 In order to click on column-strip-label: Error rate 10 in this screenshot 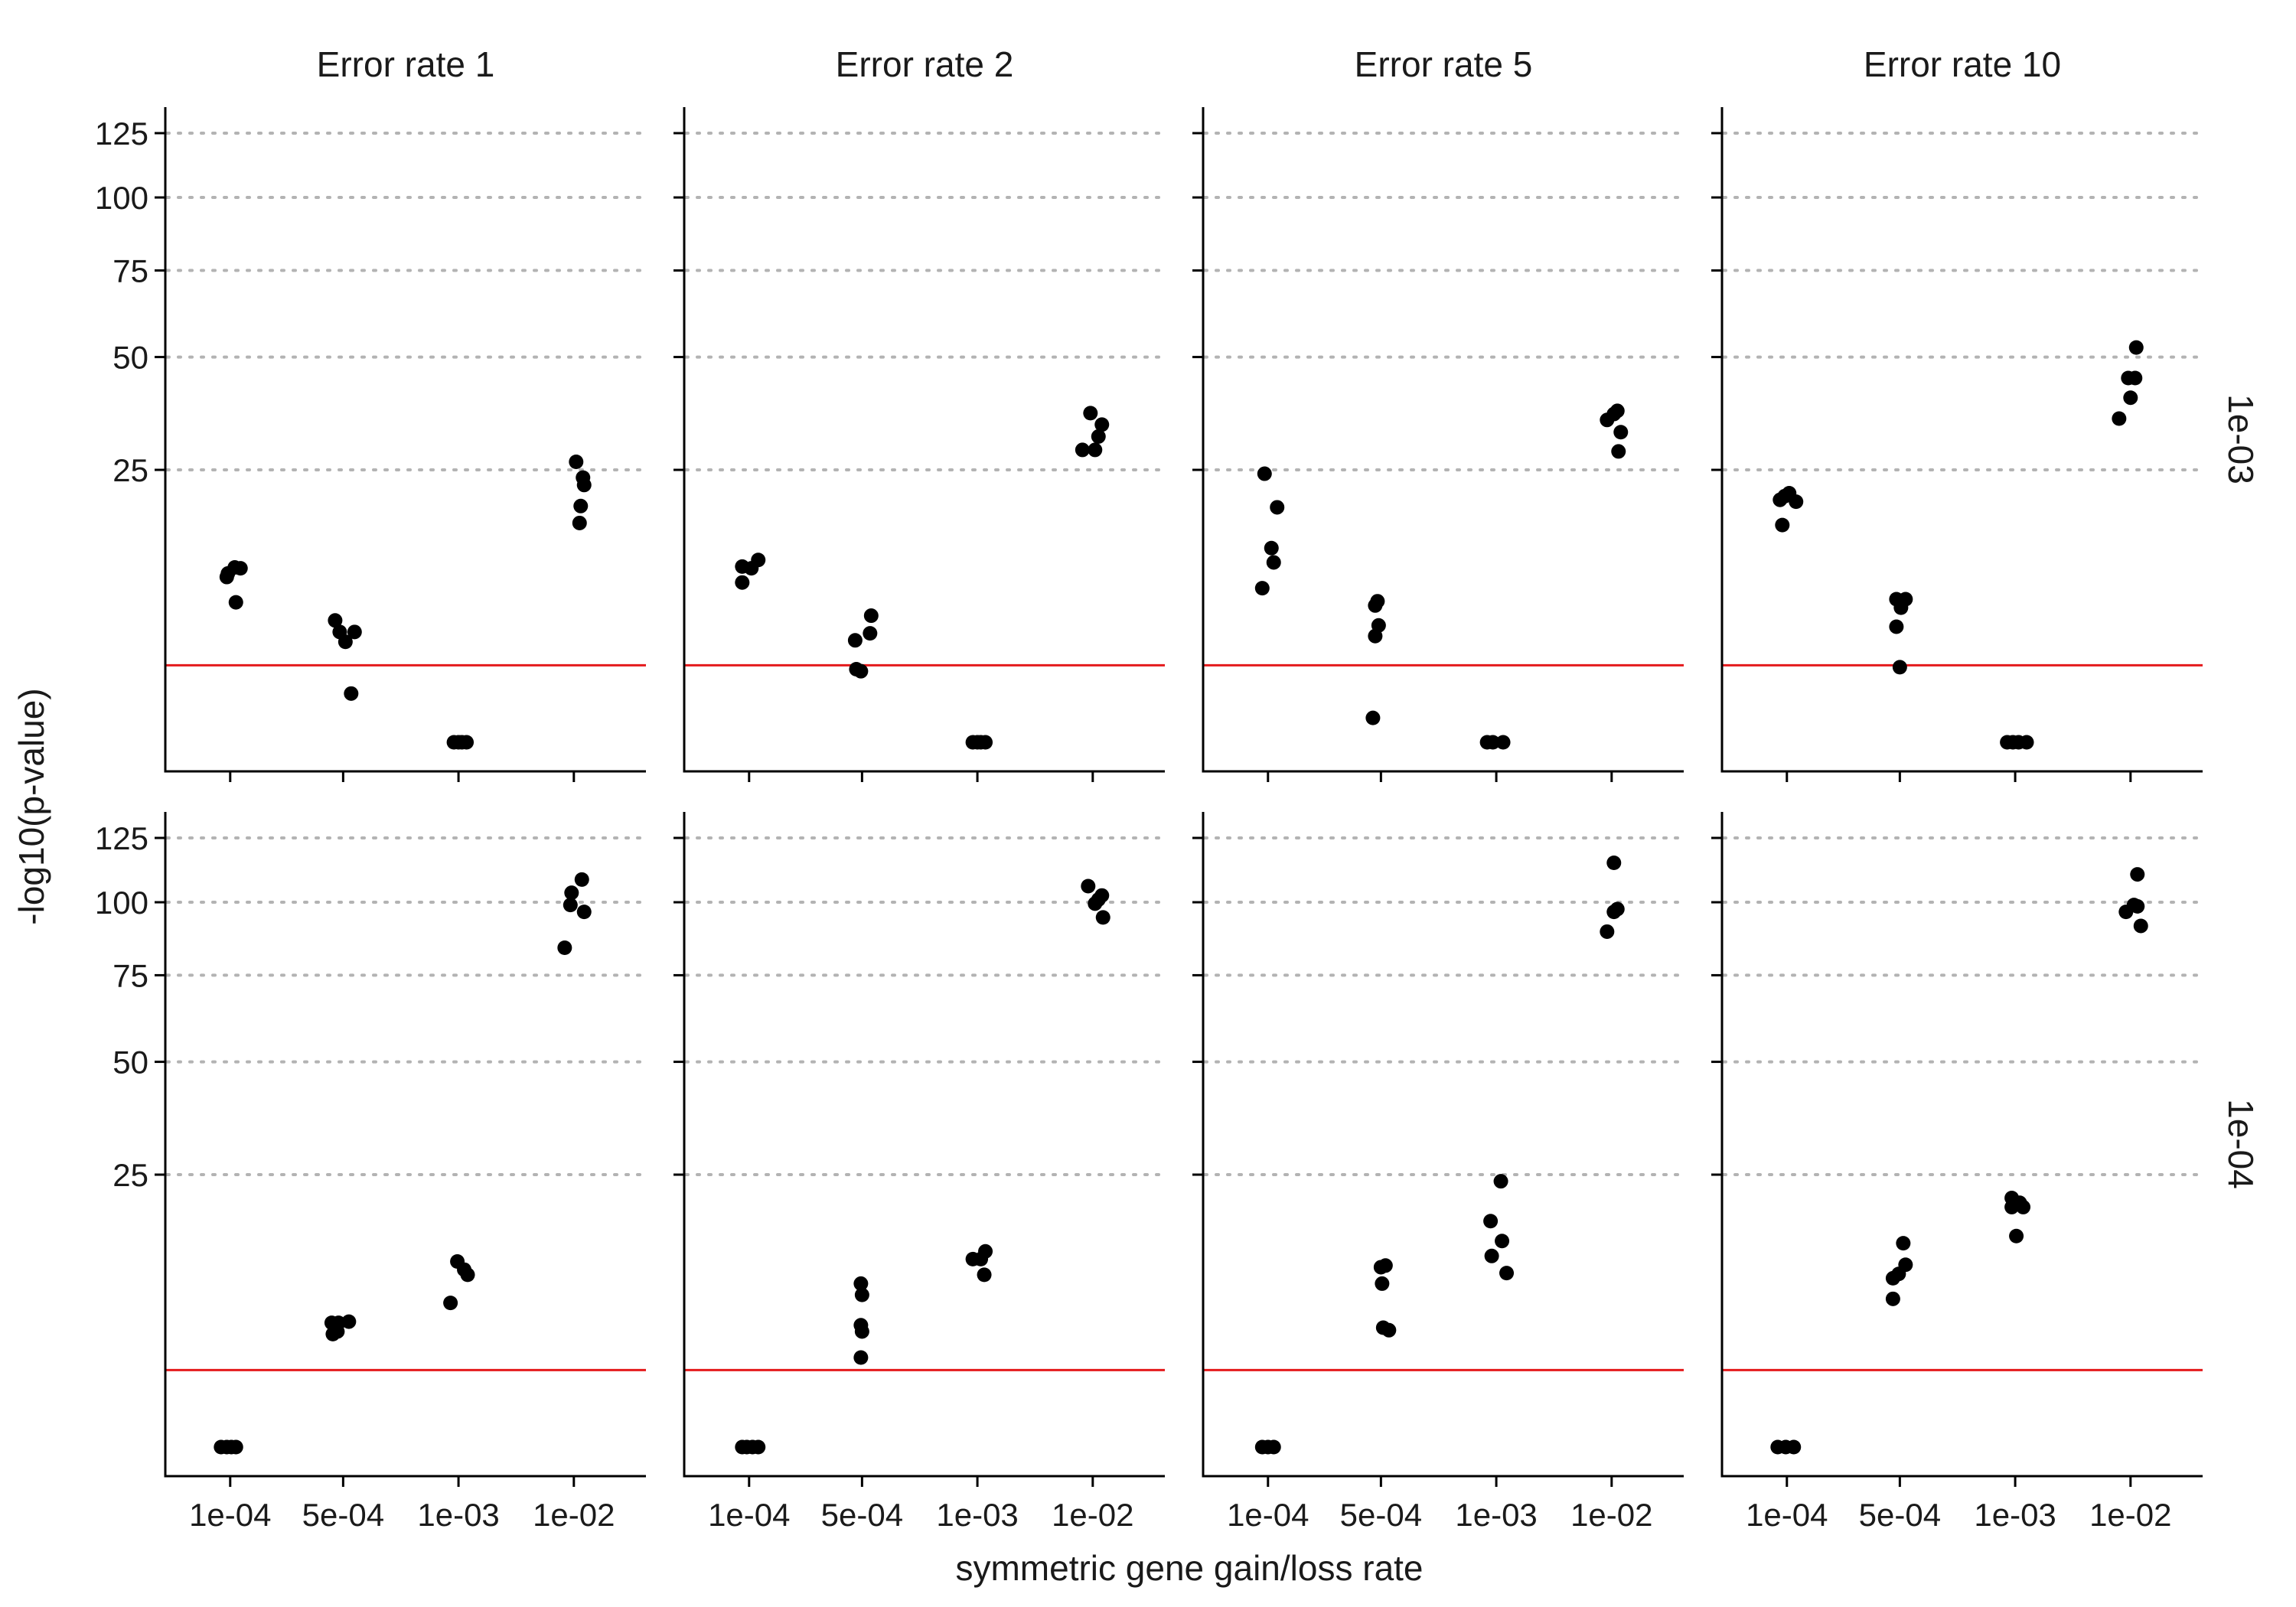, I will do `click(1962, 64)`.